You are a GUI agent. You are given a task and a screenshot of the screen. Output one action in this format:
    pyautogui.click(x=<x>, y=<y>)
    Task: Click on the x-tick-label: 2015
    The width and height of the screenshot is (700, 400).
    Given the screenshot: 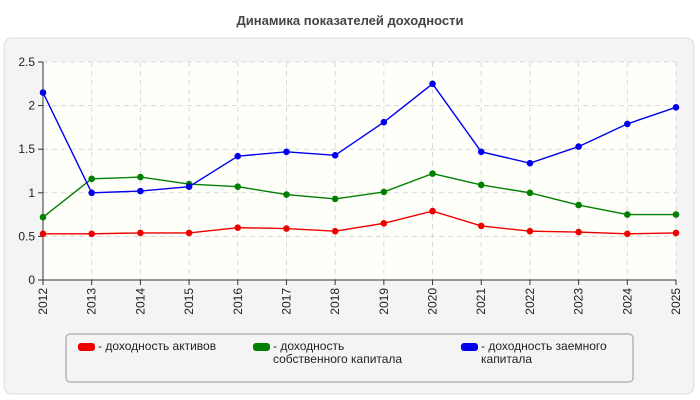 What is the action you would take?
    pyautogui.click(x=189, y=301)
    